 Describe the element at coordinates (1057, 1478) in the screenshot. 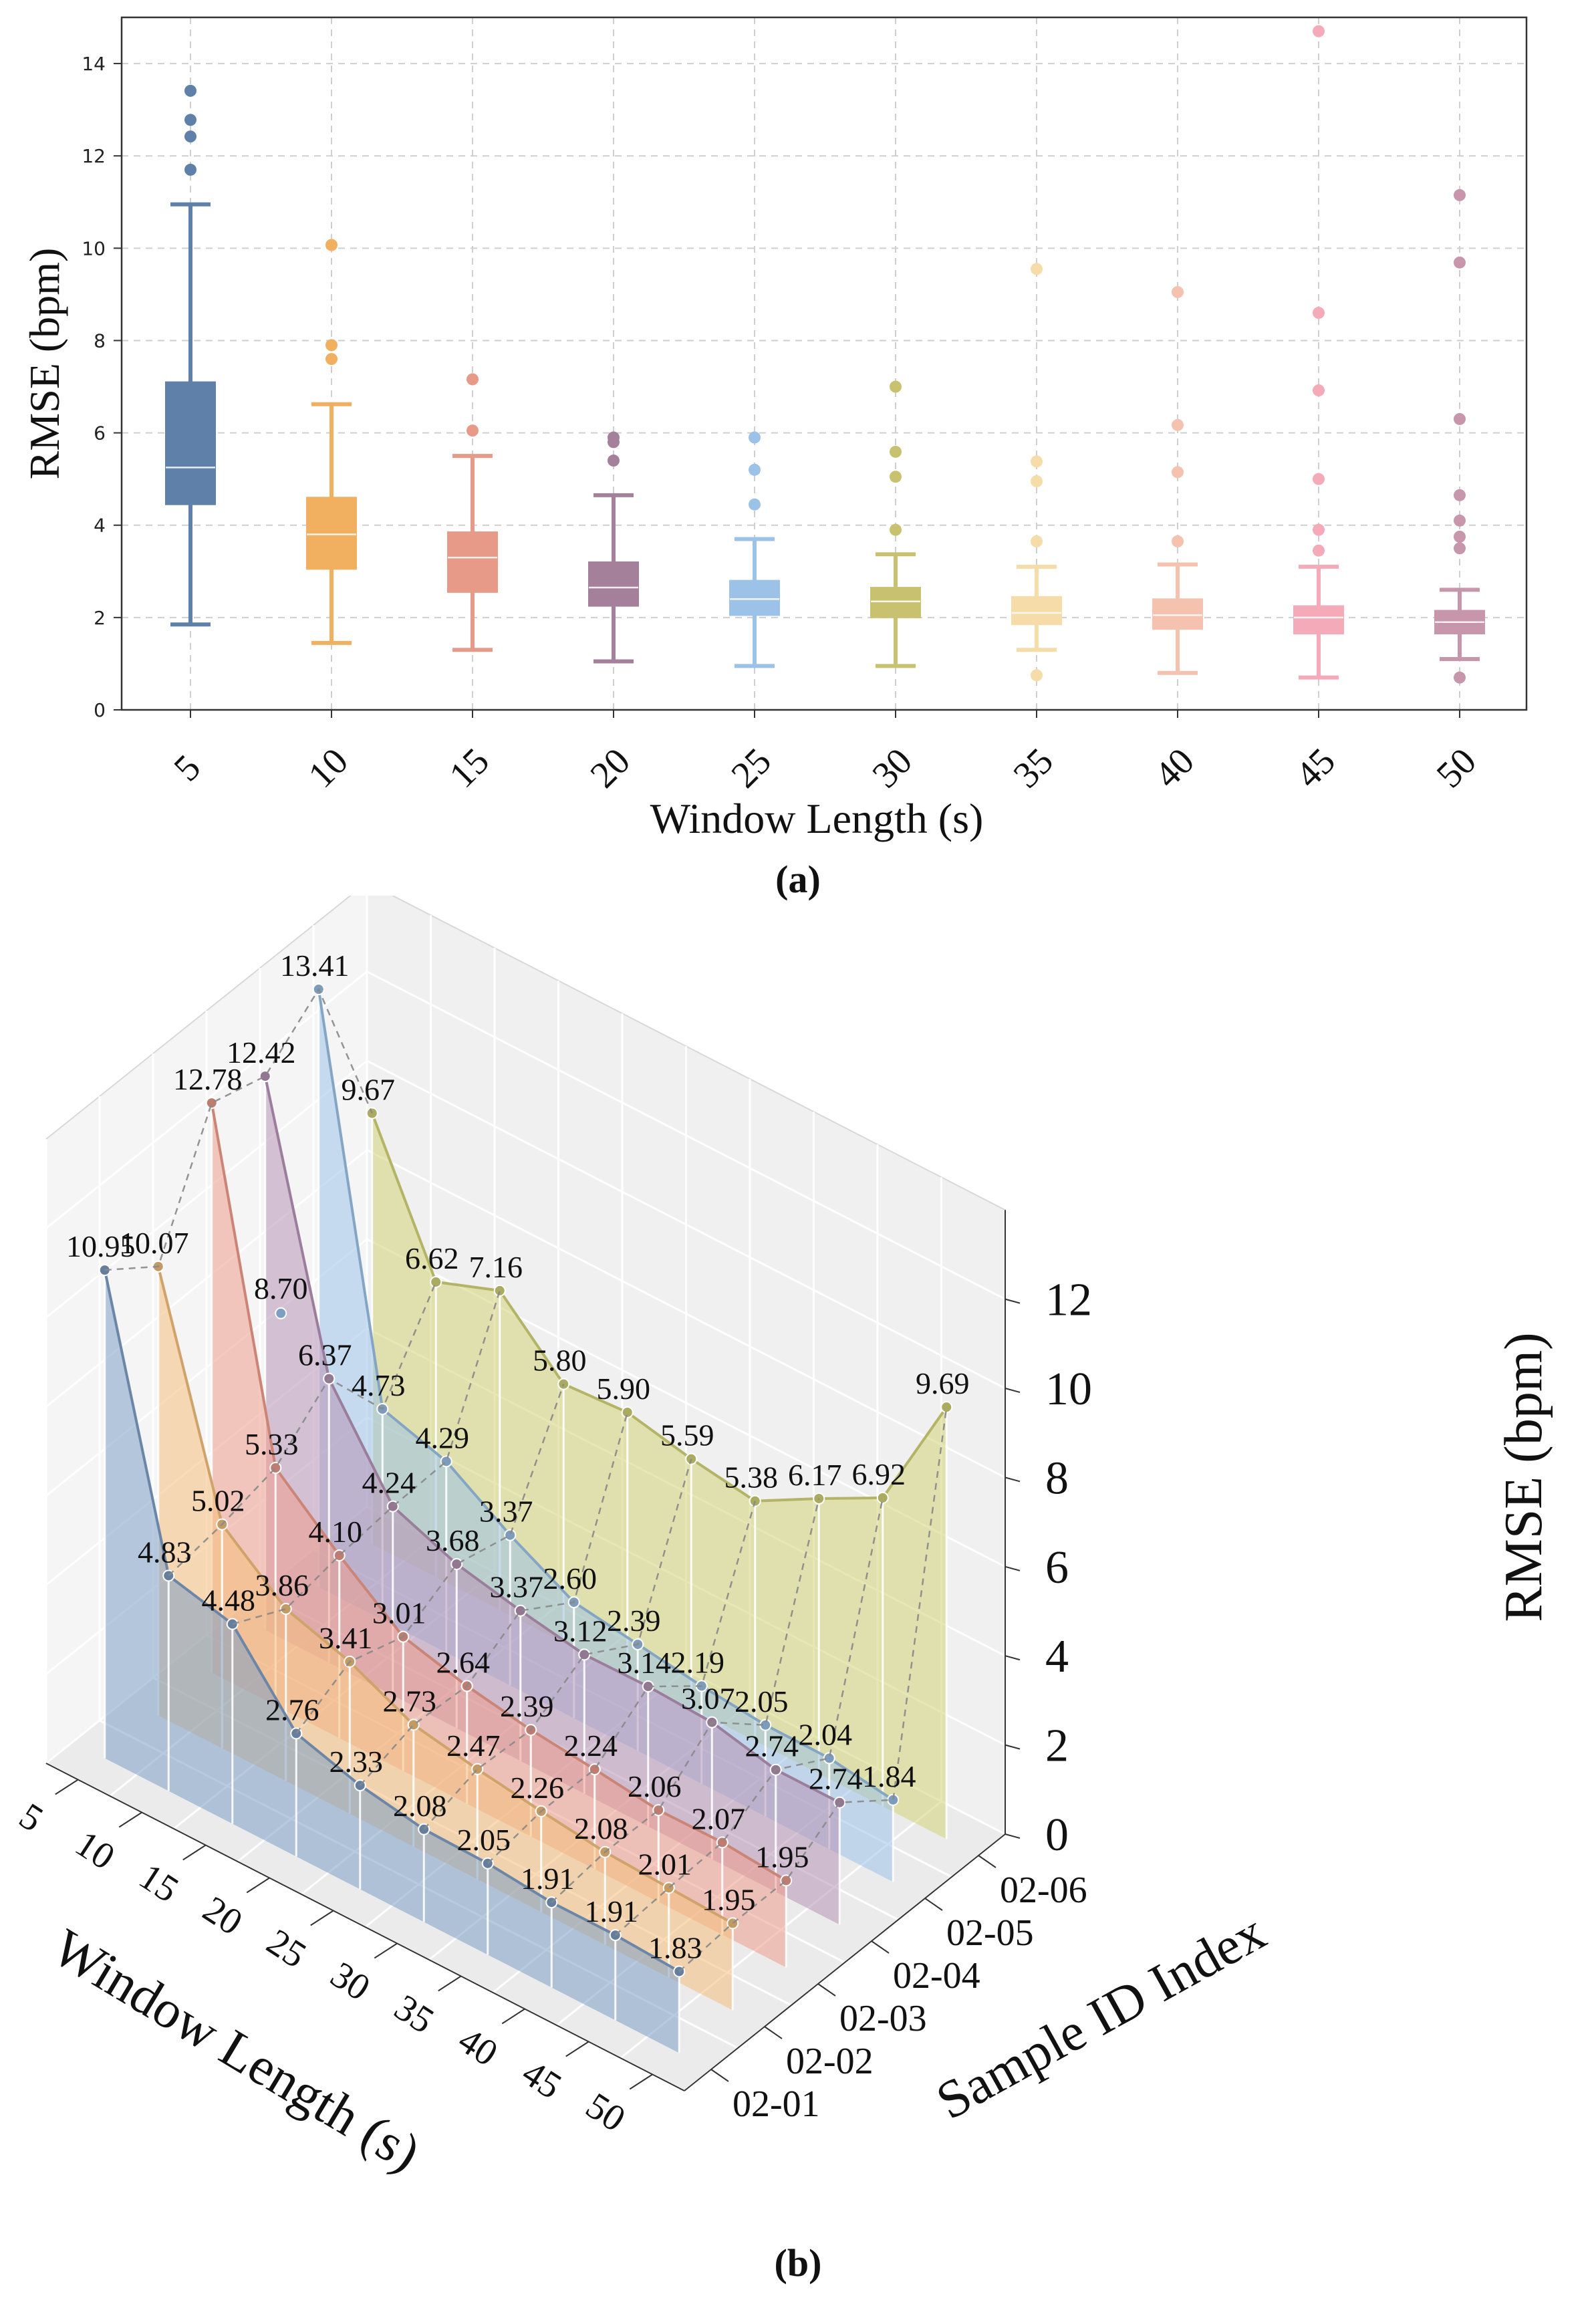

I see `z-tick-label: 8` at that location.